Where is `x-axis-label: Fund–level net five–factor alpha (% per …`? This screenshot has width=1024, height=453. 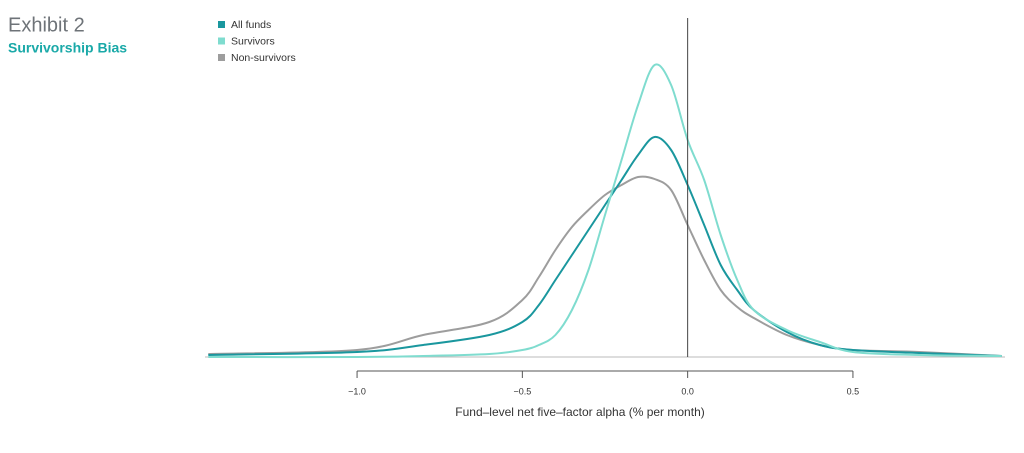 x-axis-label: Fund–level net five–factor alpha (% per … is located at coordinates (579, 412).